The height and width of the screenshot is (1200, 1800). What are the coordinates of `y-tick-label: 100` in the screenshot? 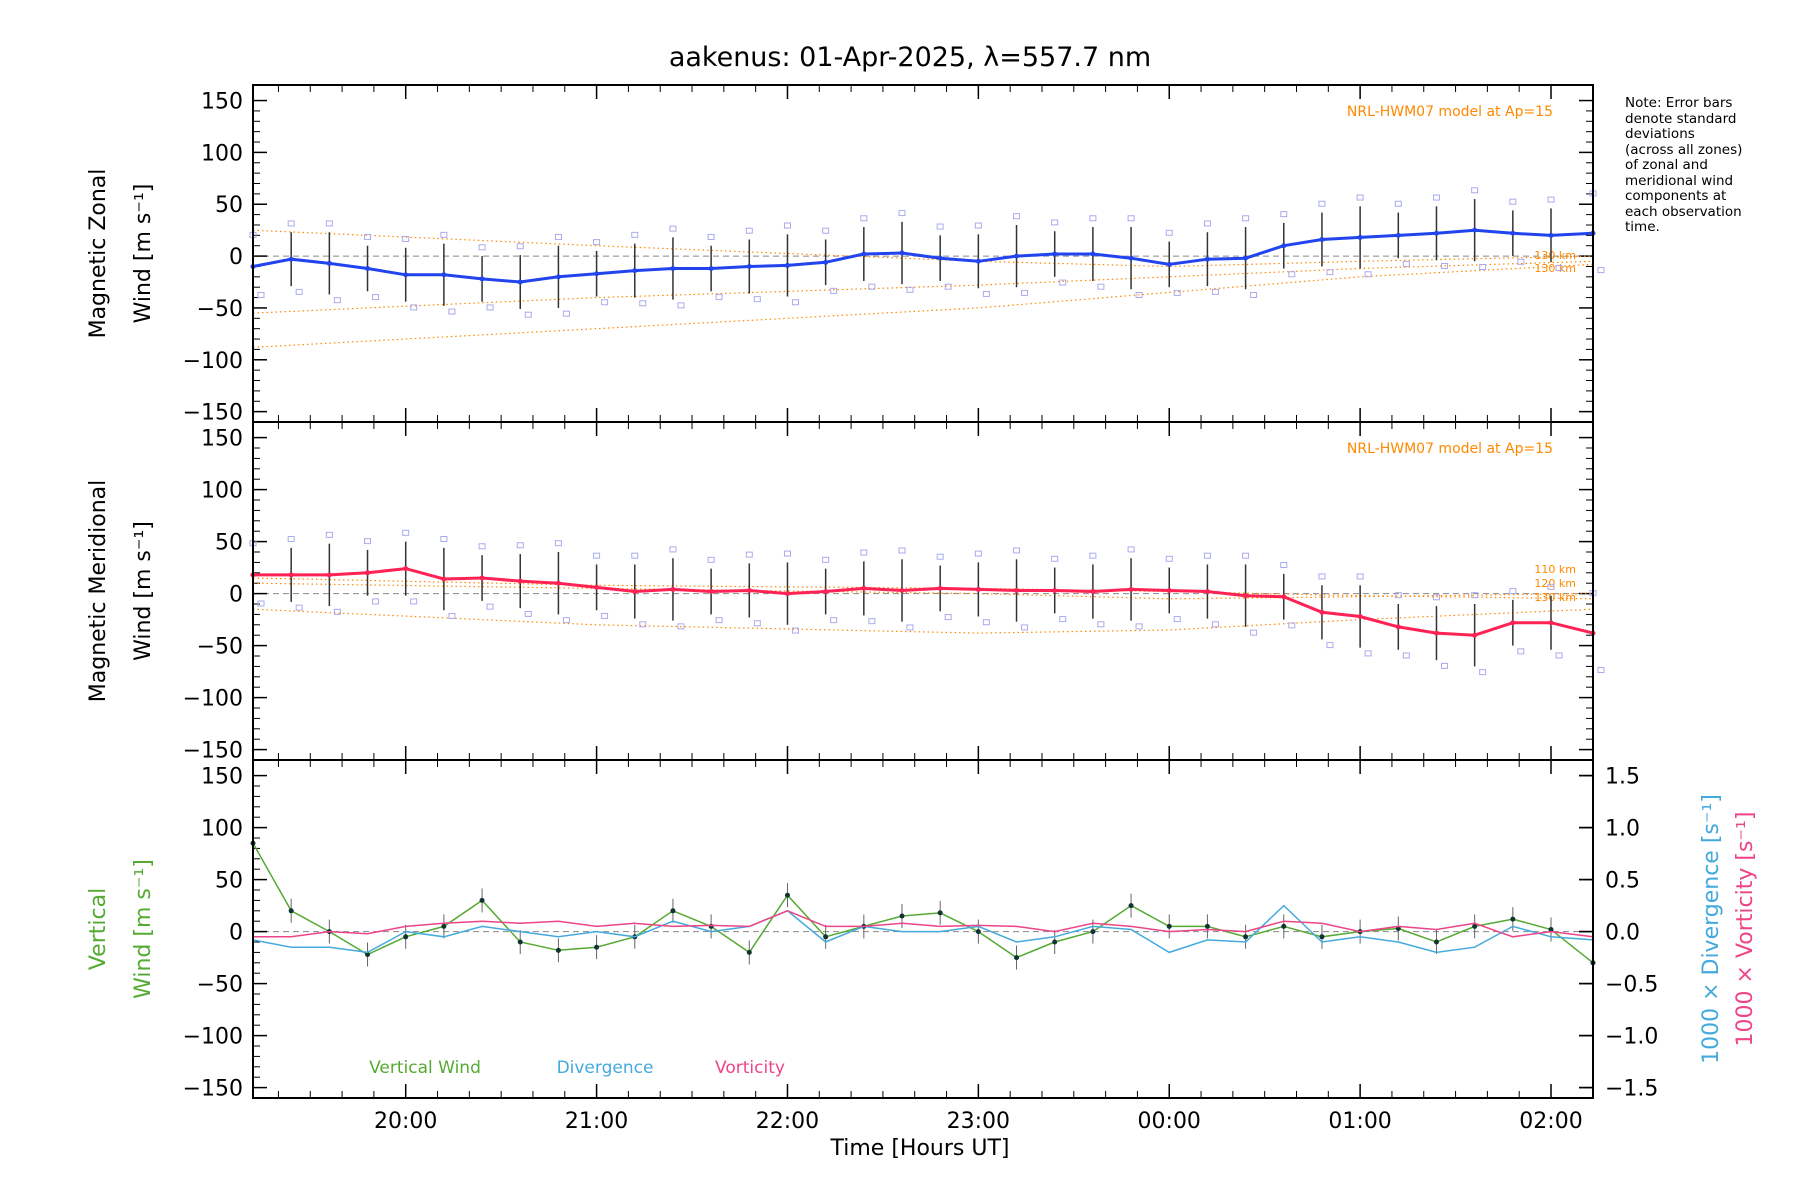 It's located at (222, 153).